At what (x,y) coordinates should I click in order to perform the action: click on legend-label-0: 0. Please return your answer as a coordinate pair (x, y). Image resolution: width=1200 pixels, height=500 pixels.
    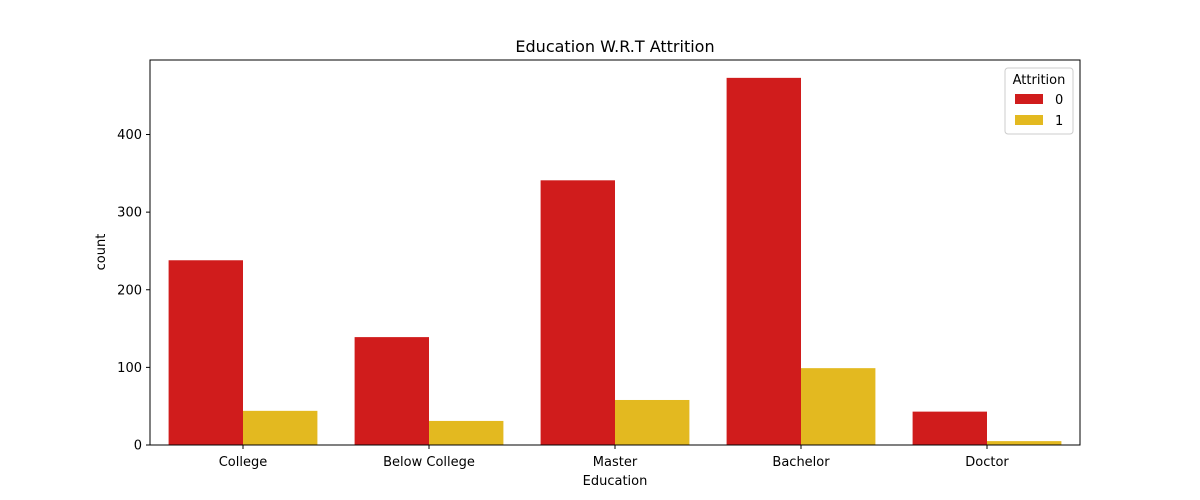
    Looking at the image, I should click on (1059, 100).